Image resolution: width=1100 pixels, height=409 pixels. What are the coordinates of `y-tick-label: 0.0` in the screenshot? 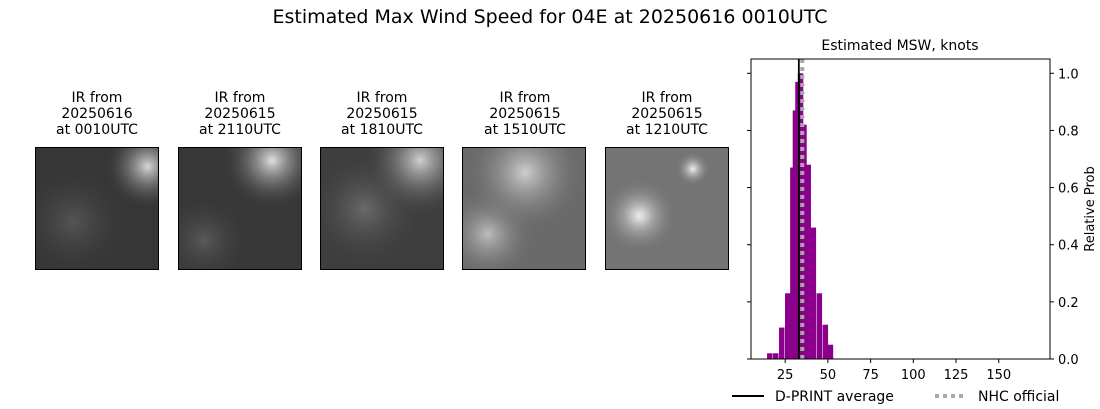 It's located at (1068, 360).